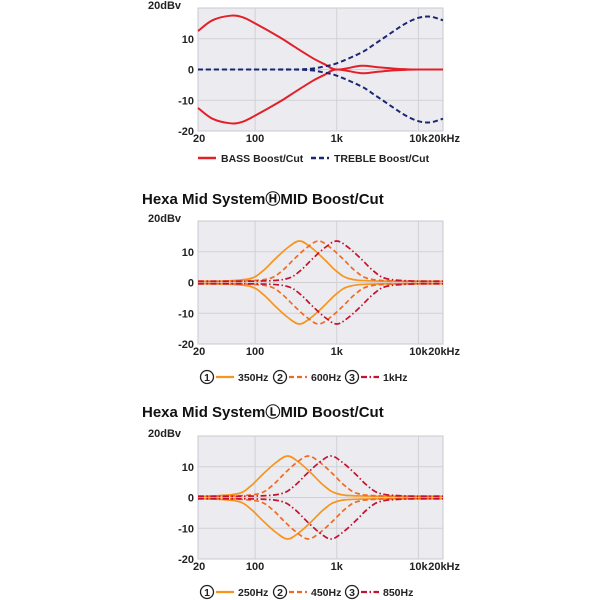 This screenshot has width=600, height=600. What do you see at coordinates (398, 593) in the screenshot?
I see `legend-label: 850Hz` at bounding box center [398, 593].